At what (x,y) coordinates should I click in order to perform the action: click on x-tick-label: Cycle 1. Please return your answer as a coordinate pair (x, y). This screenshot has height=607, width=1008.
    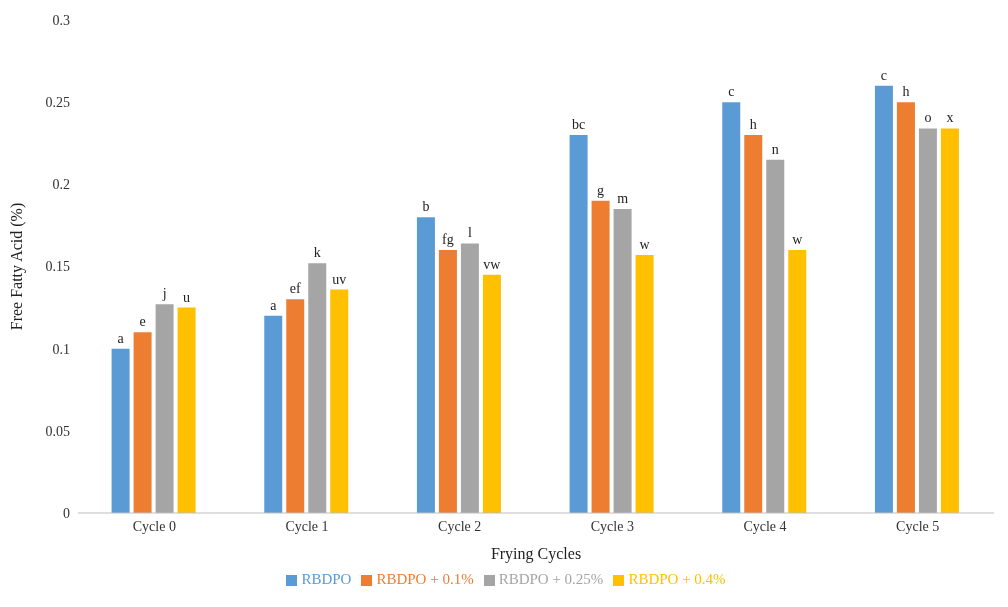
    Looking at the image, I should click on (307, 526).